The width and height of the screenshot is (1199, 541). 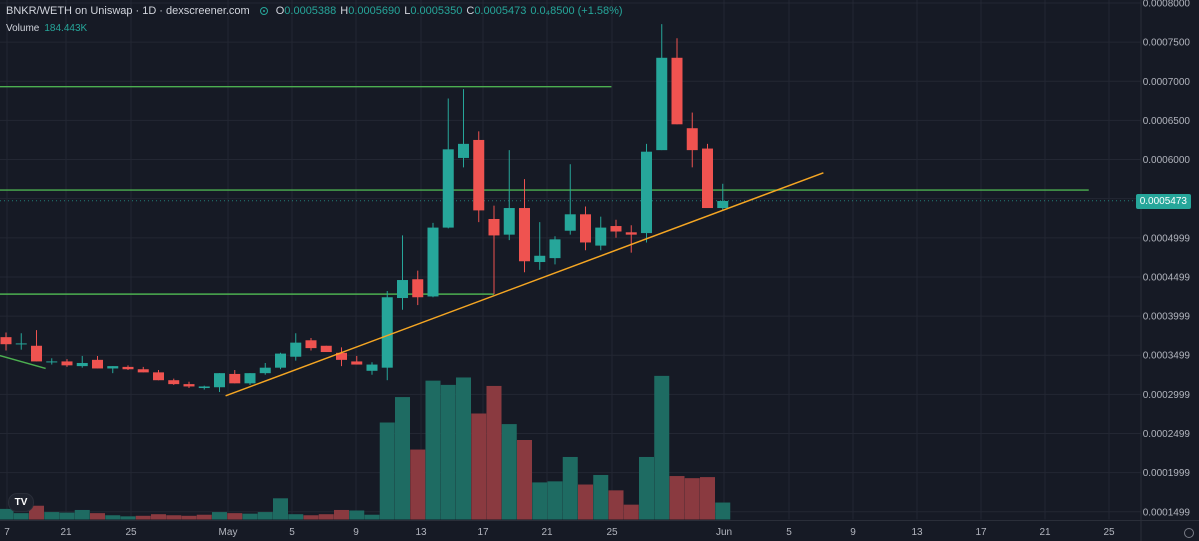 I want to click on time-axis: 7 21 25 May 5 9 13 17 21 25 Jun 5 9 13 17 21 25, so click(x=559, y=532).